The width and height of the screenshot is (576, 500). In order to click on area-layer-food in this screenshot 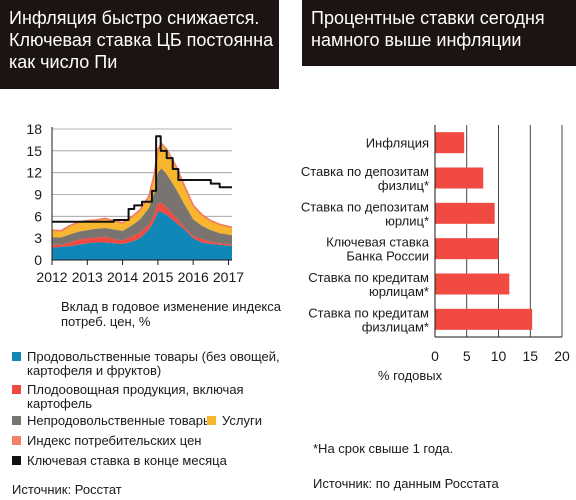, I will do `click(142, 235)`.